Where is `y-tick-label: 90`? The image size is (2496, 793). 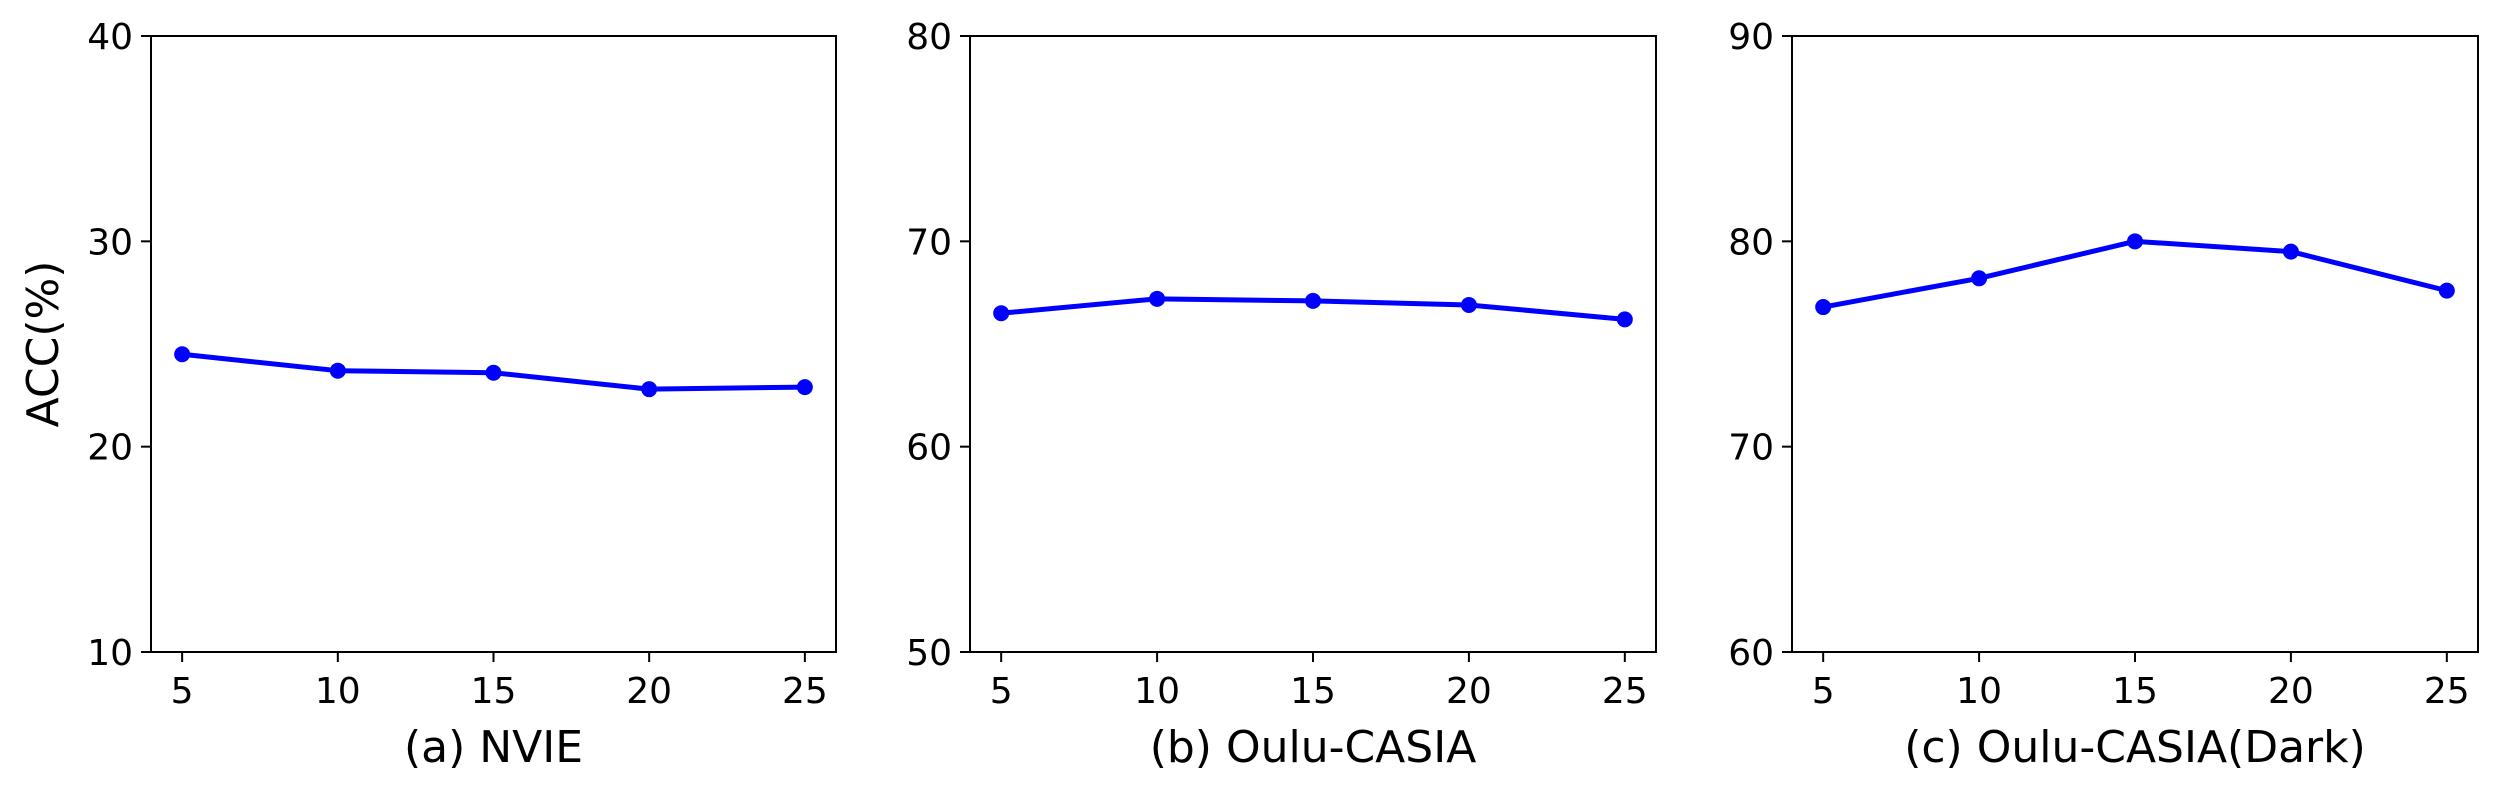
y-tick-label: 90 is located at coordinates (1751, 37).